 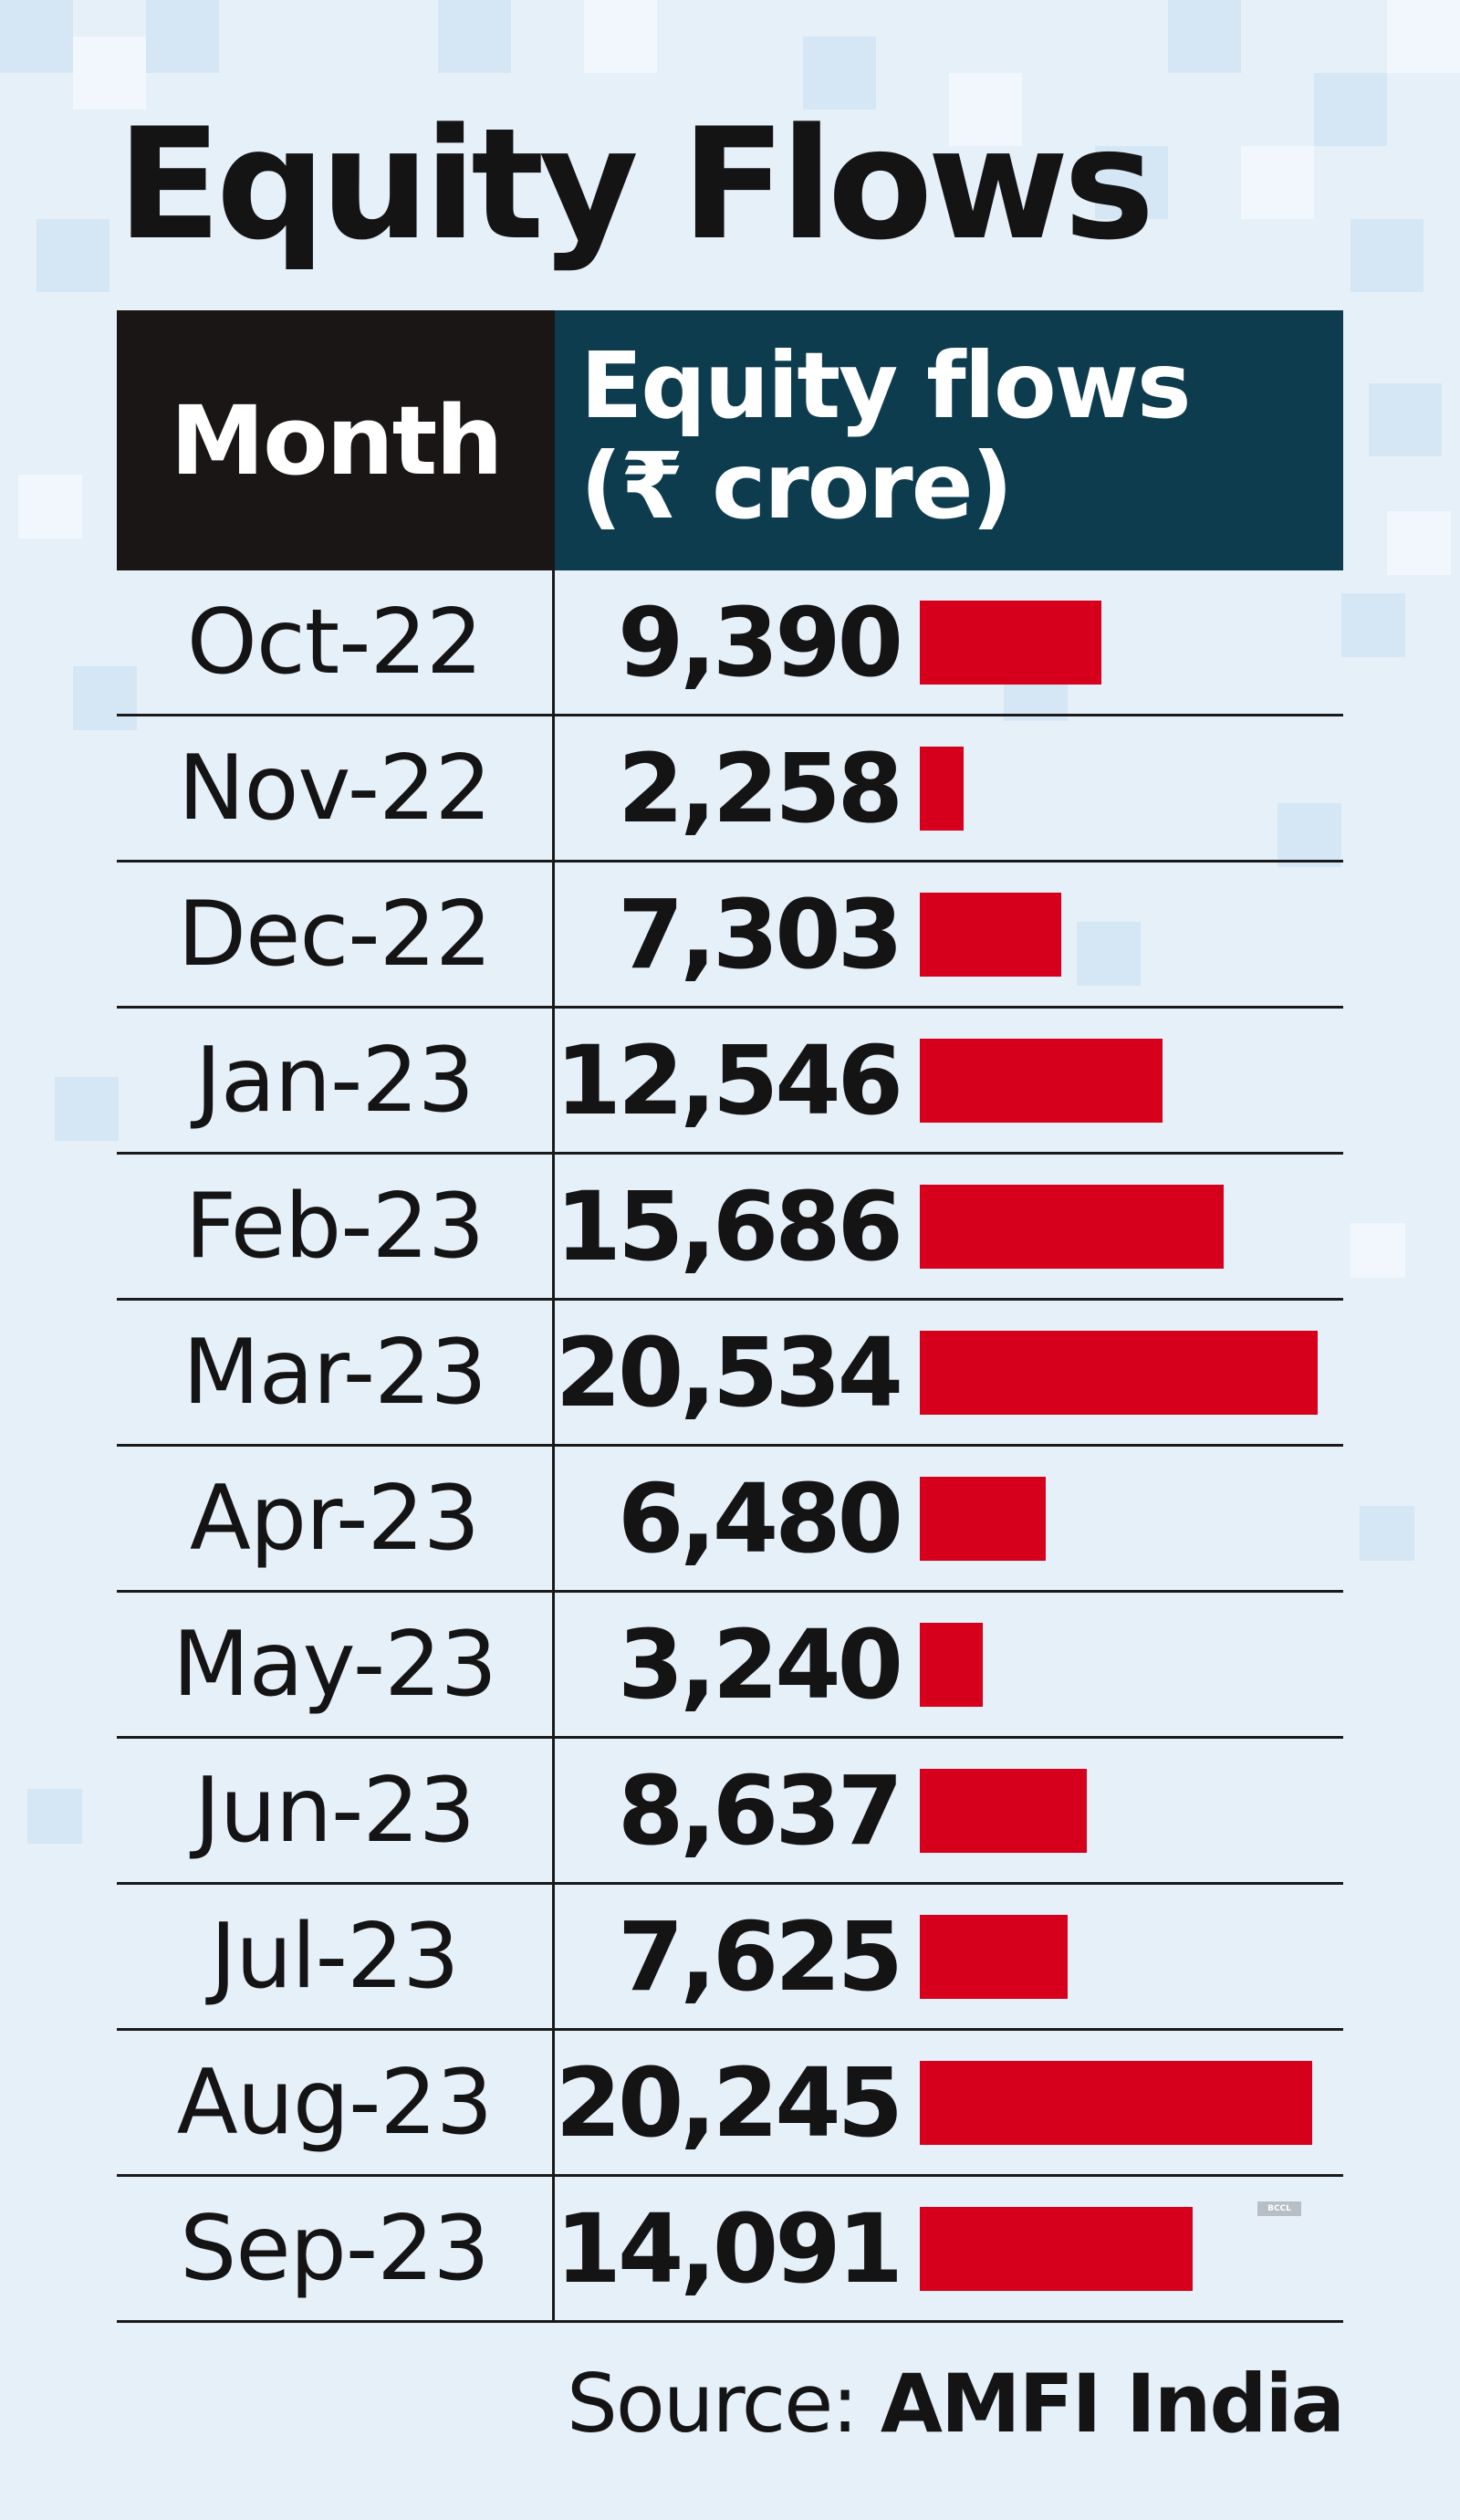 I want to click on value-label: 7,303, so click(x=760, y=934).